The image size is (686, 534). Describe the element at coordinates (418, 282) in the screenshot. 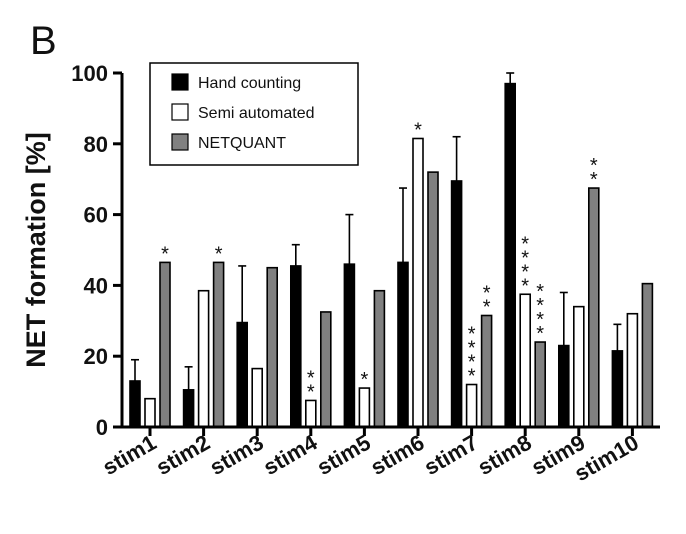

I see `bar-semi-automated-stim6` at that location.